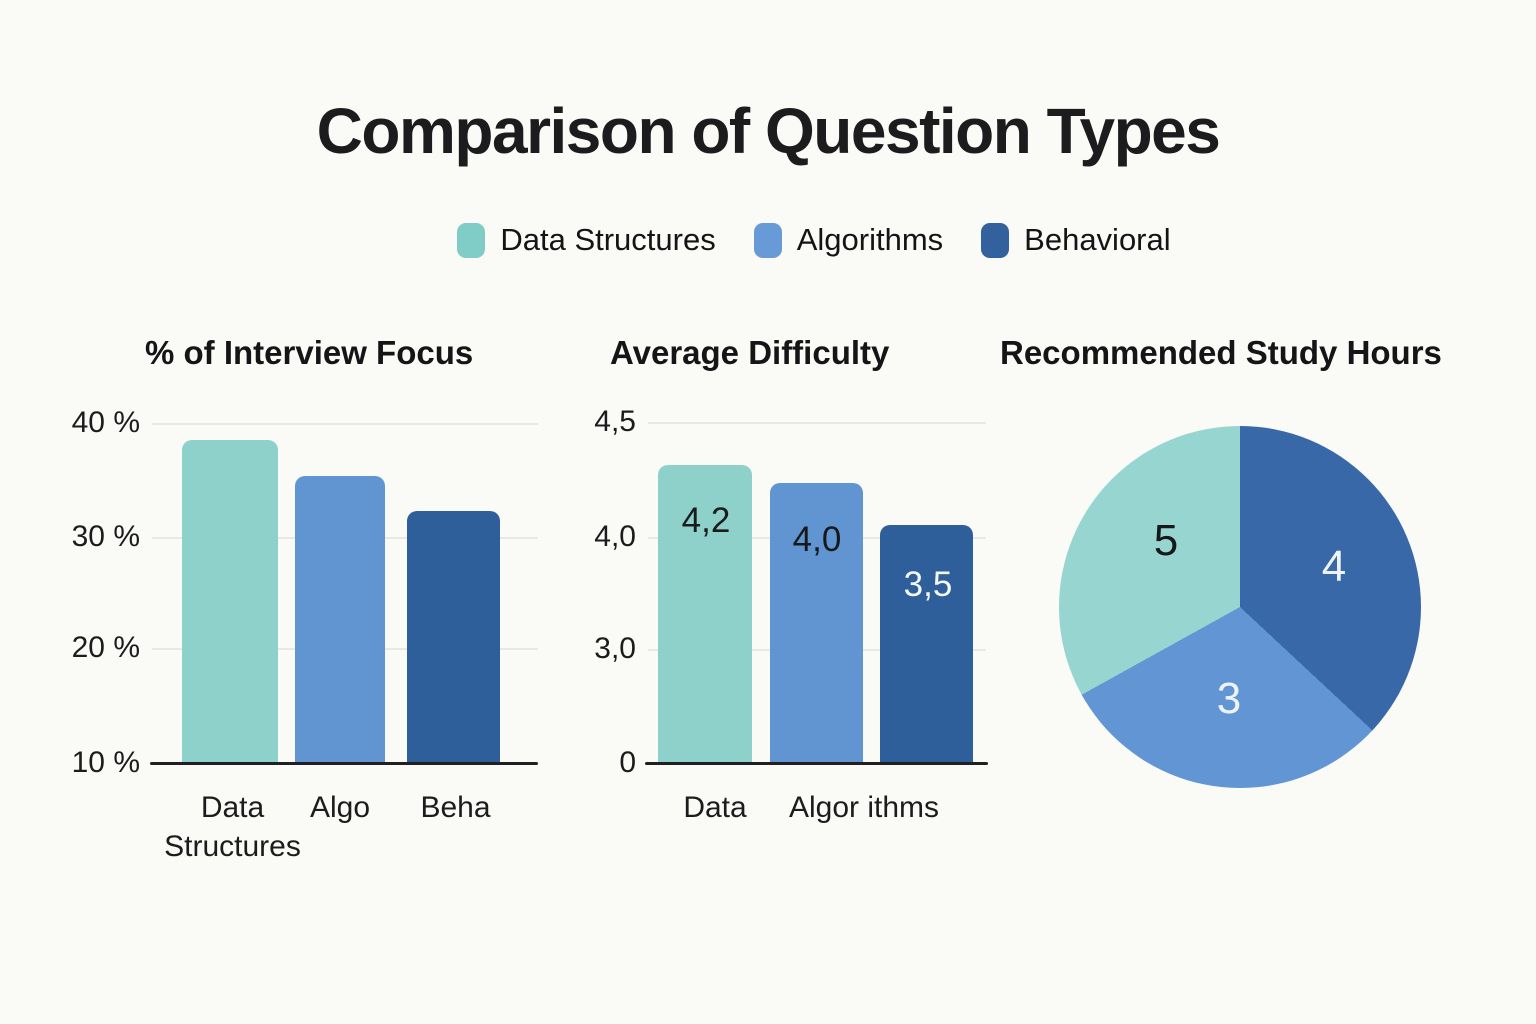  Describe the element at coordinates (453, 637) in the screenshot. I see `chart1-bar-behavioral` at that location.